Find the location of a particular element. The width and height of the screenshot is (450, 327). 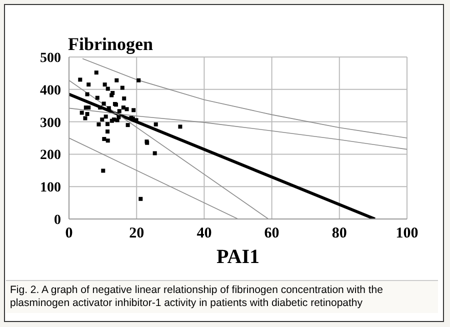

x-axis-title: PAI1 is located at coordinates (238, 257).